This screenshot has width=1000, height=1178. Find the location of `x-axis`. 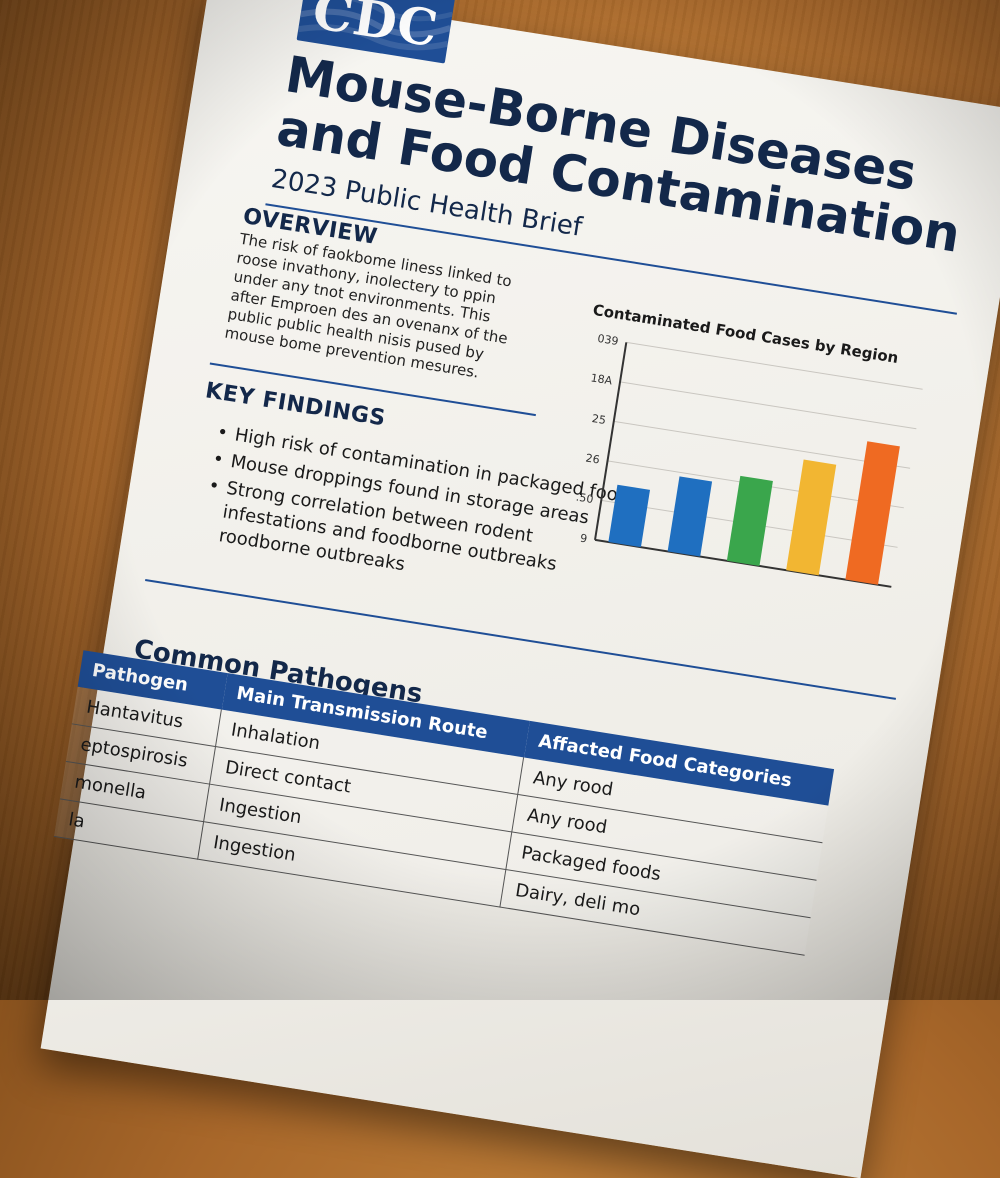

x-axis is located at coordinates (743, 563).